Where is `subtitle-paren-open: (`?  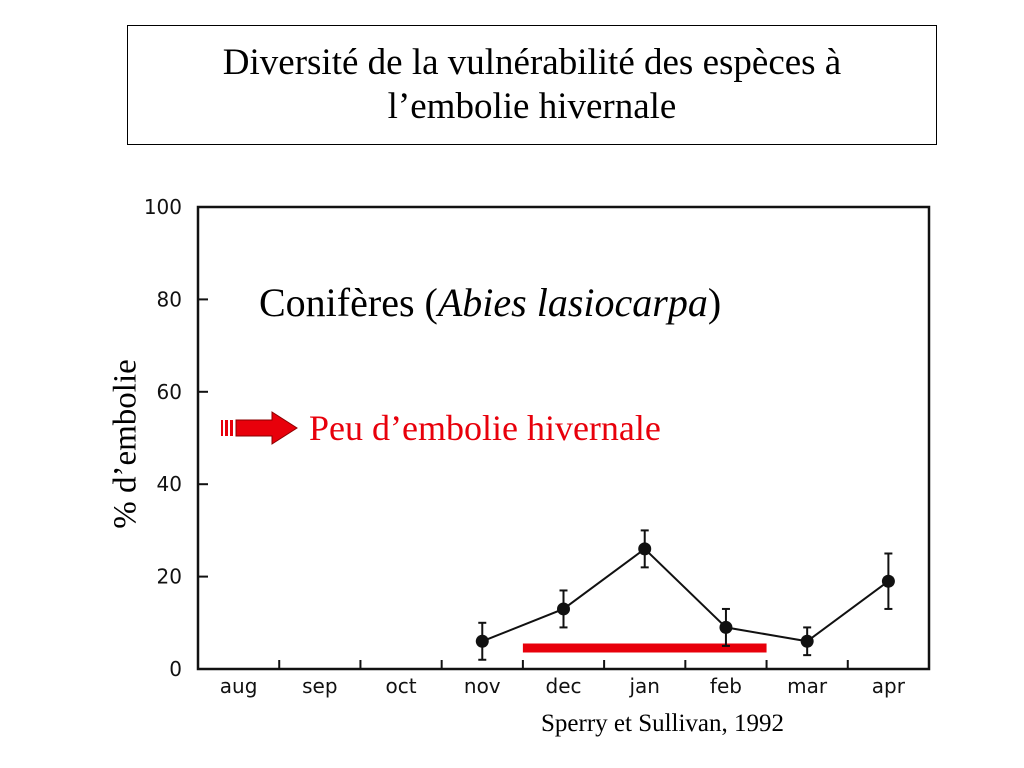
subtitle-paren-open: ( is located at coordinates (426, 302).